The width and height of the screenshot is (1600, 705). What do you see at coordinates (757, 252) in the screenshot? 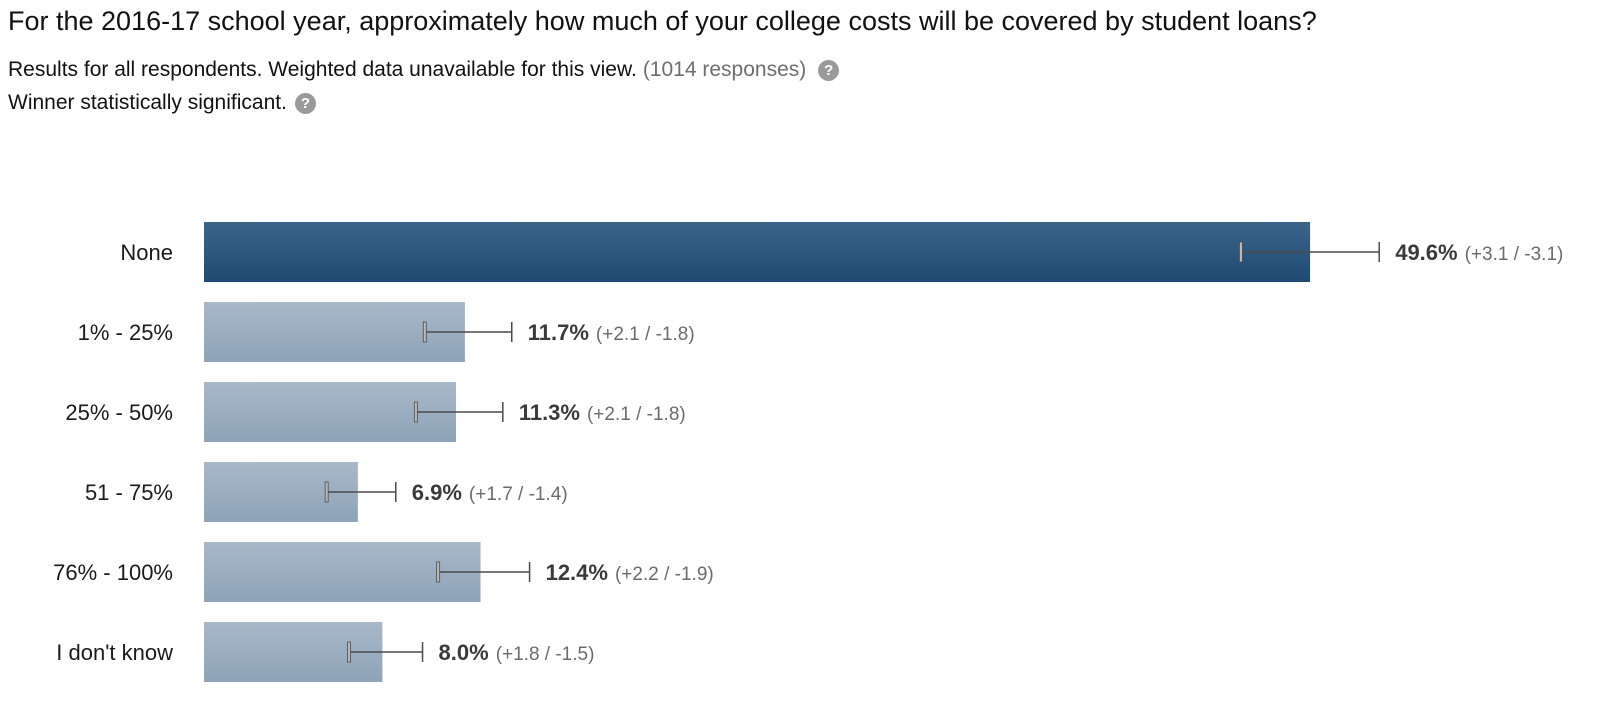
I see `winner-bar` at bounding box center [757, 252].